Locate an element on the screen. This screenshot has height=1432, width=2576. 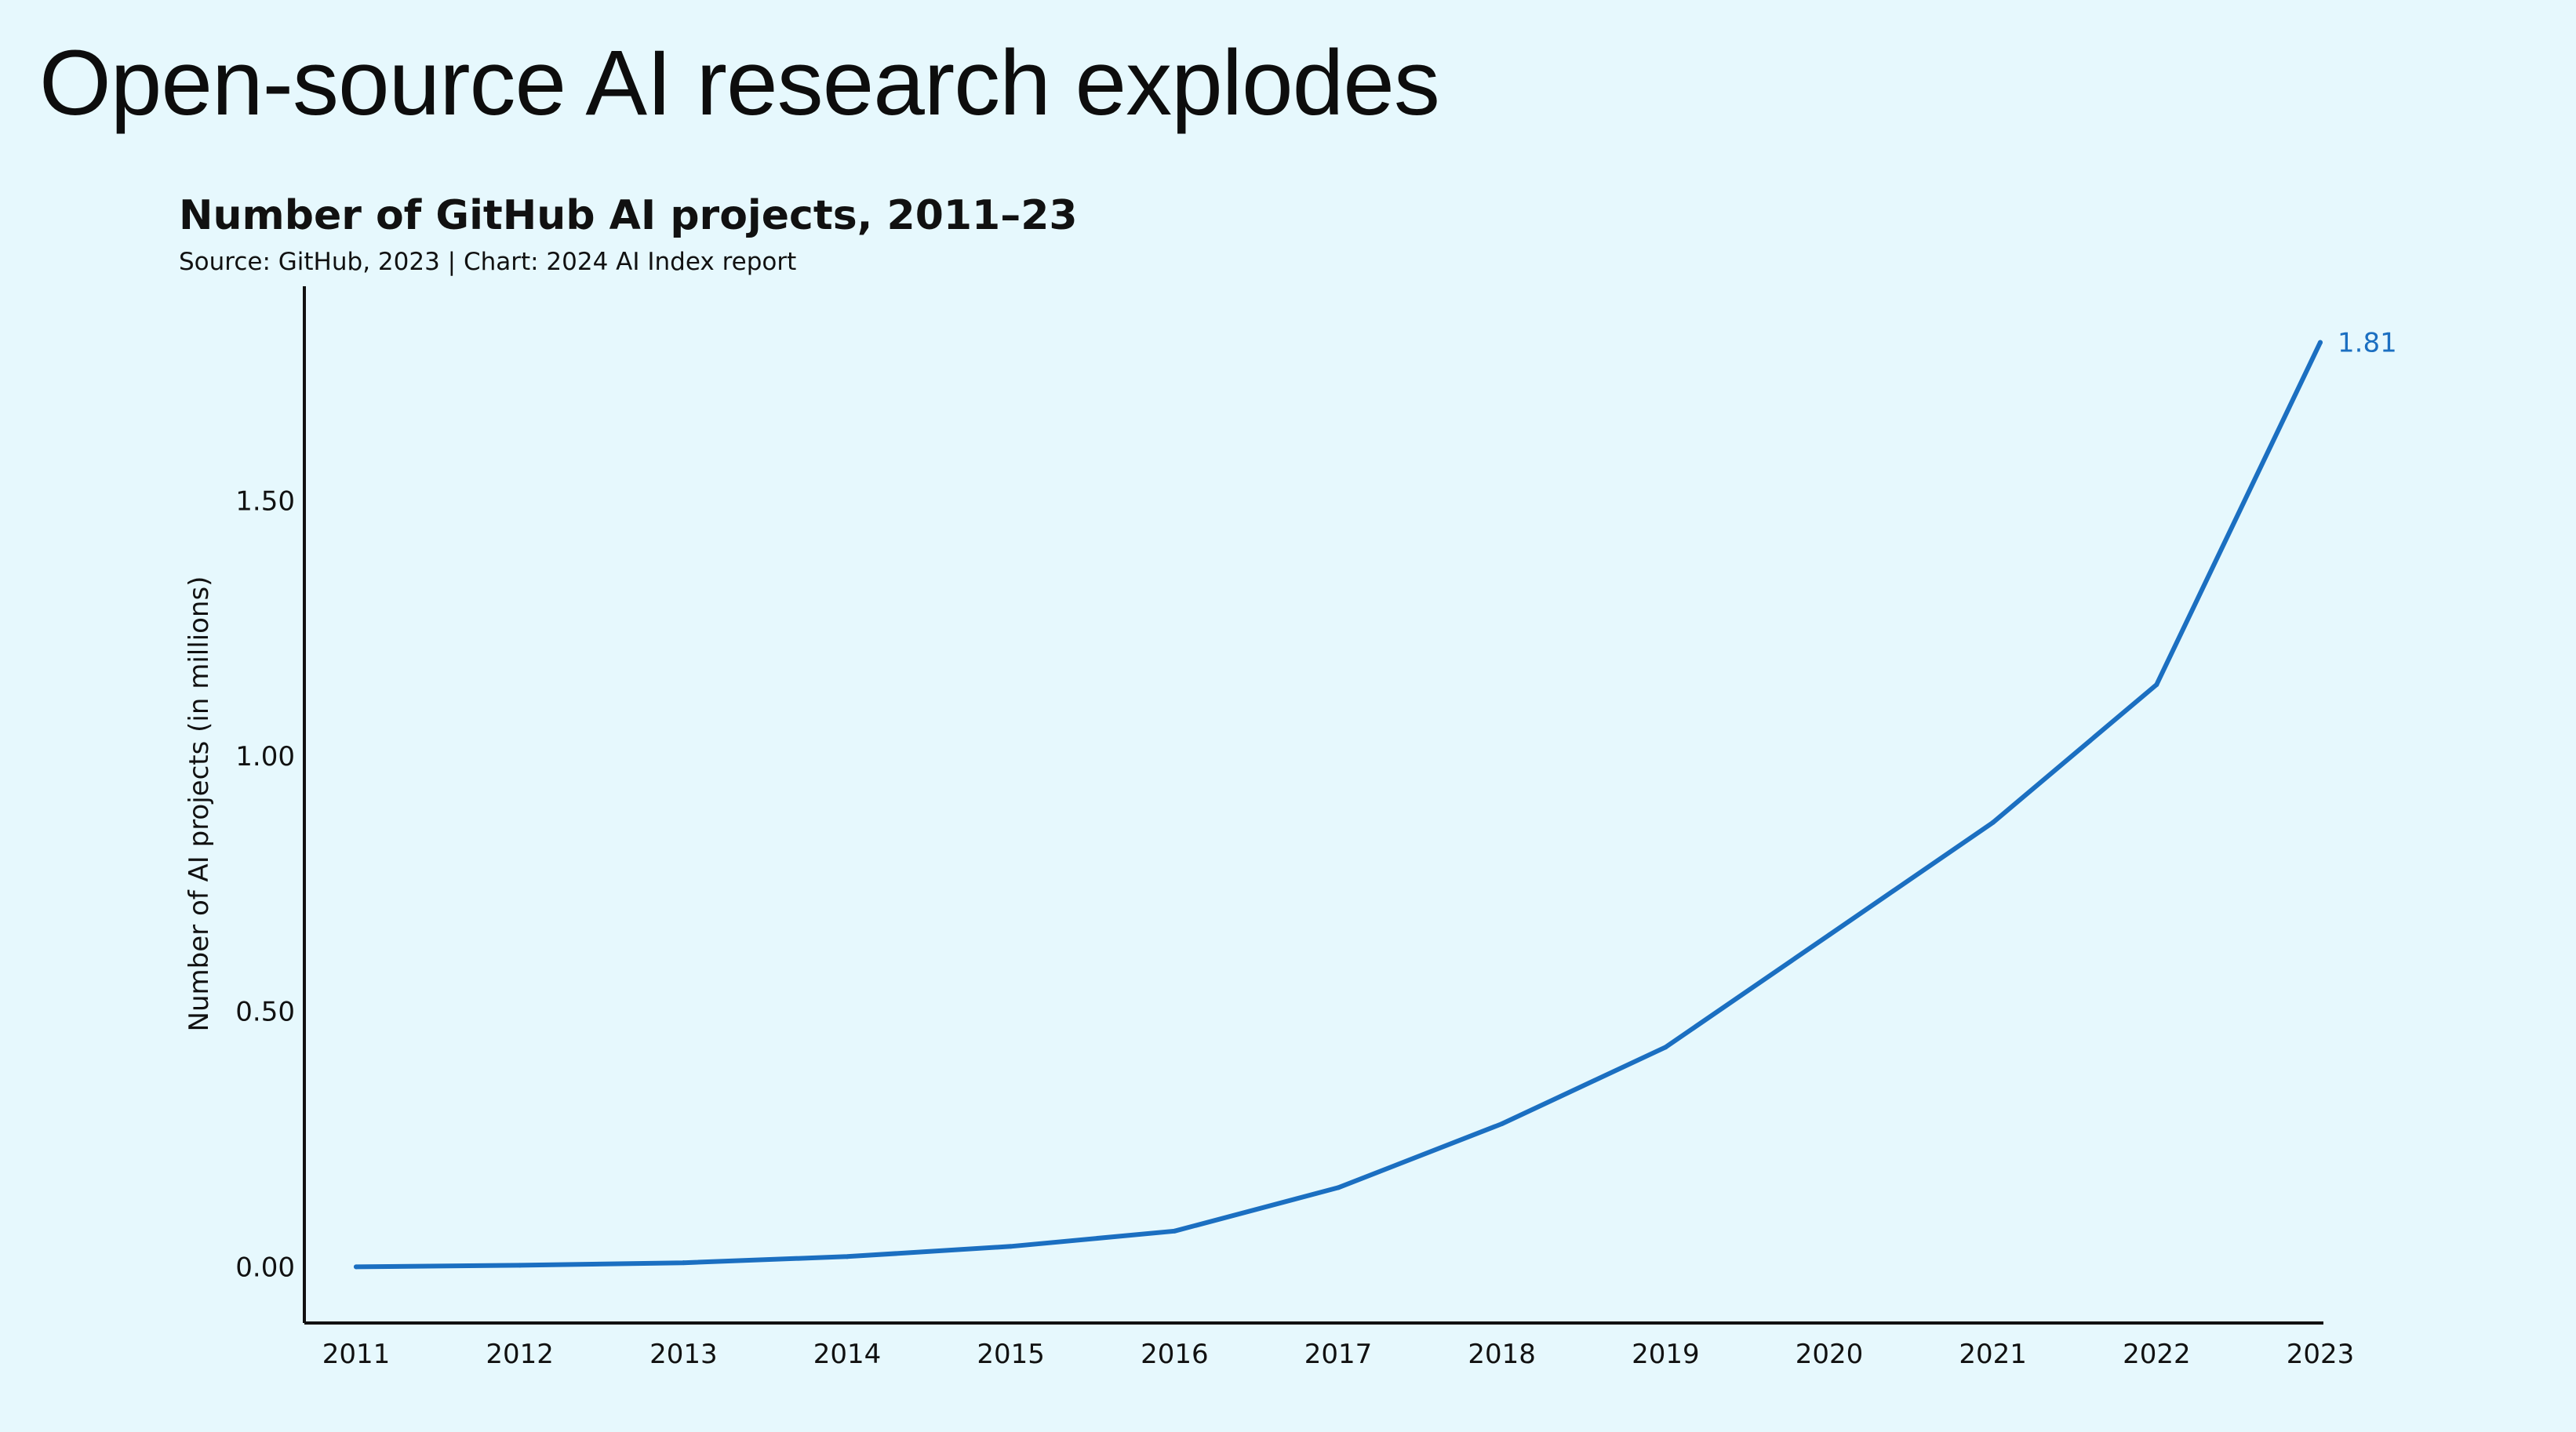
slide-title: Open-source AI research explodes is located at coordinates (739, 83).